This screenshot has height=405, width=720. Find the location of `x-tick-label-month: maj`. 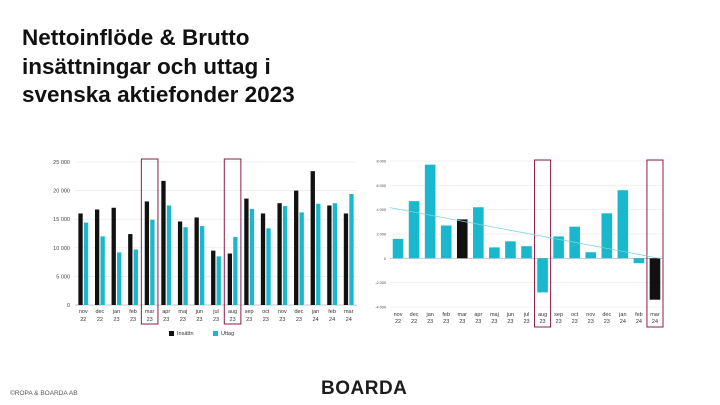

x-tick-label-month: maj is located at coordinates (494, 315).